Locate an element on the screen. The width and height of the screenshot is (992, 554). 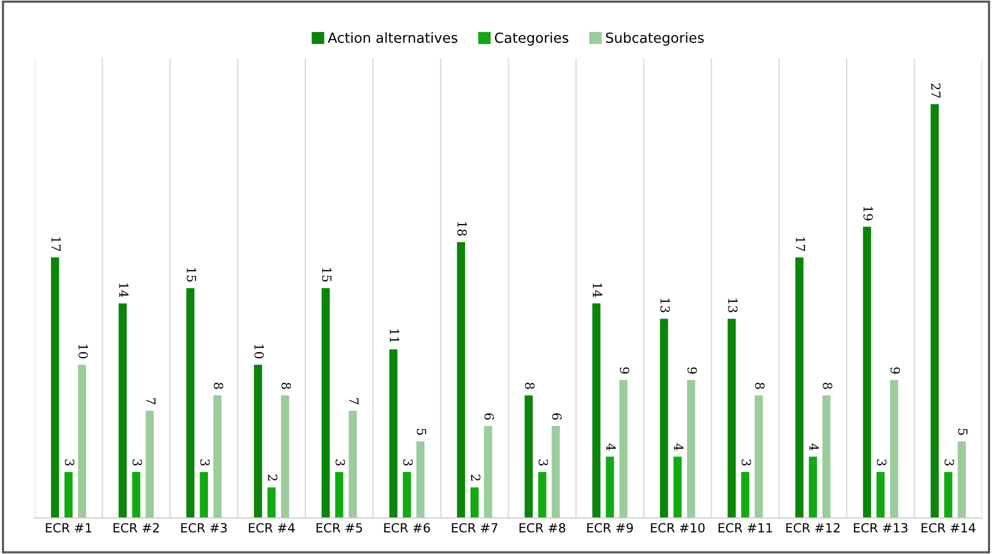
legend-label: Subcategories is located at coordinates (655, 39).